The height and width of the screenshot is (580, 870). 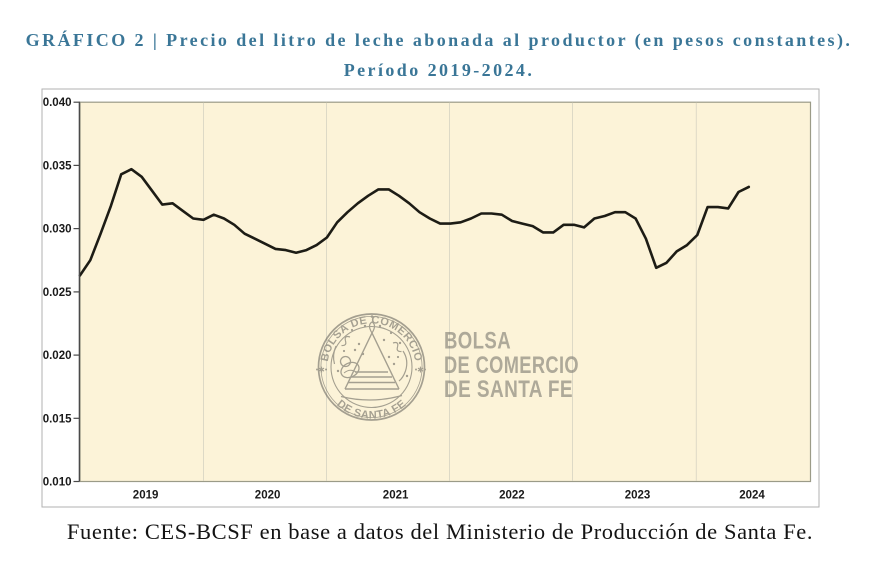 What do you see at coordinates (146, 496) in the screenshot?
I see `svg-text: 2019` at bounding box center [146, 496].